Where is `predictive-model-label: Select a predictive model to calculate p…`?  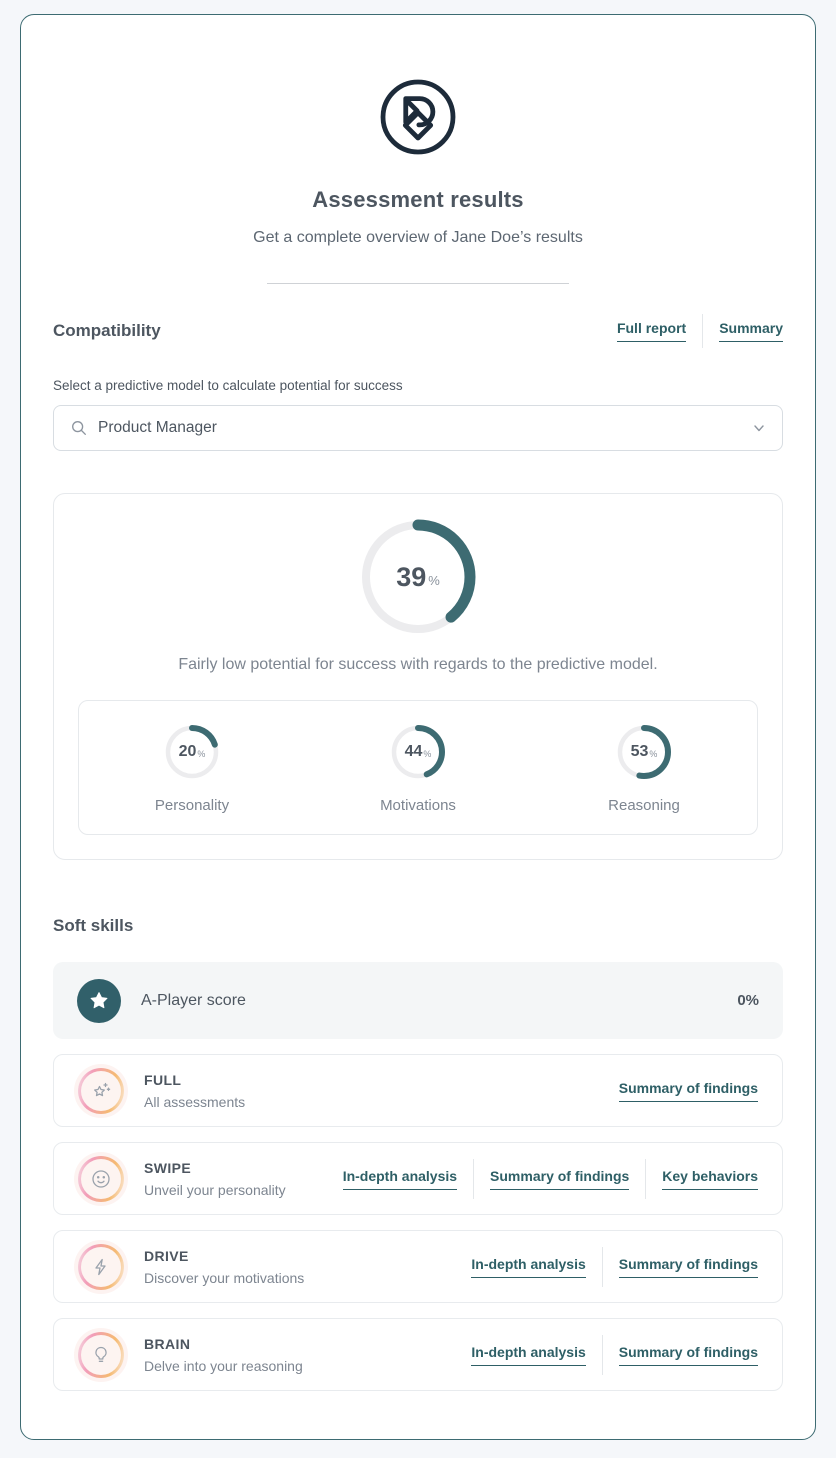 predictive-model-label: Select a predictive model to calculate p… is located at coordinates (228, 385).